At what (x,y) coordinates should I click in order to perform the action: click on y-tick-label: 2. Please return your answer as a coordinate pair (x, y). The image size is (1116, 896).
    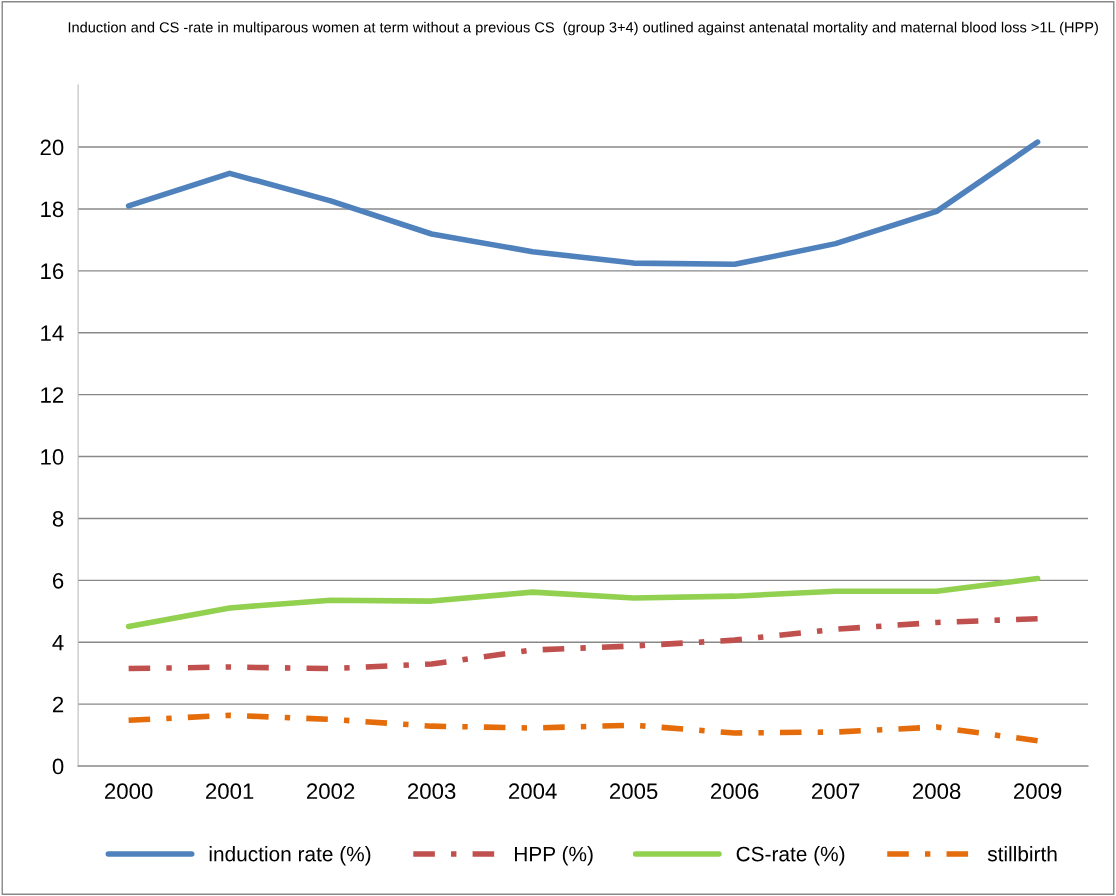
    Looking at the image, I should click on (58, 704).